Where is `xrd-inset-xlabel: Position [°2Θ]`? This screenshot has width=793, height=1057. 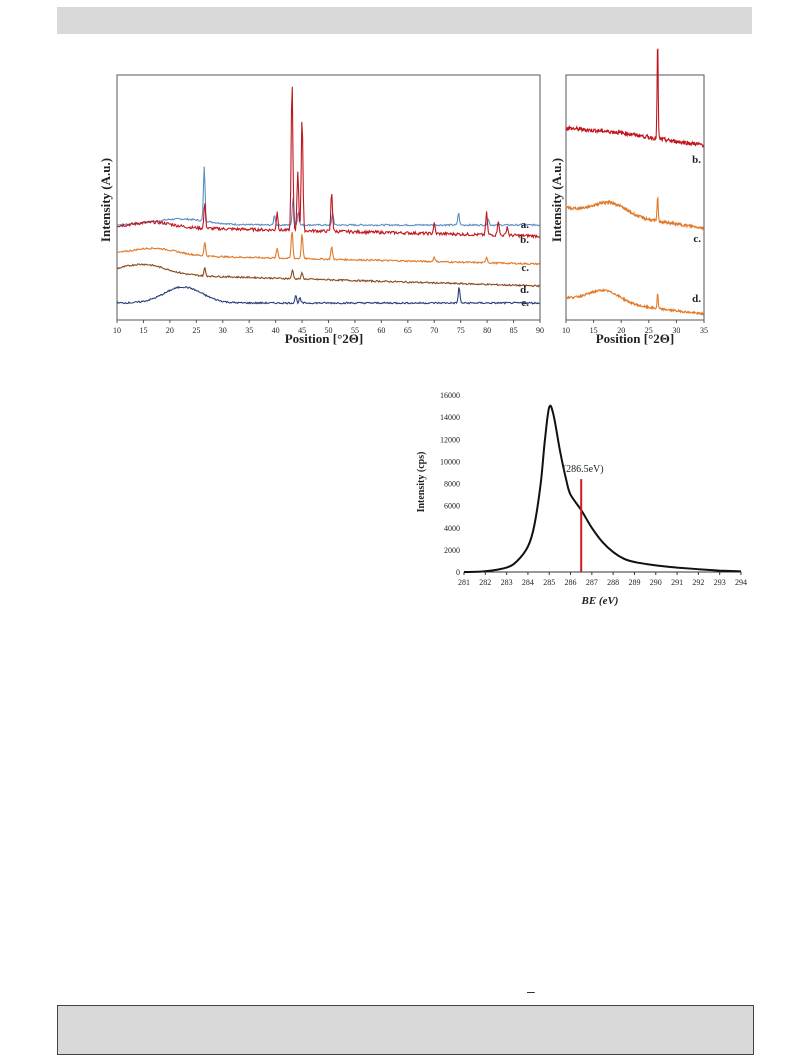
xrd-inset-xlabel: Position [°2Θ] is located at coordinates (635, 338).